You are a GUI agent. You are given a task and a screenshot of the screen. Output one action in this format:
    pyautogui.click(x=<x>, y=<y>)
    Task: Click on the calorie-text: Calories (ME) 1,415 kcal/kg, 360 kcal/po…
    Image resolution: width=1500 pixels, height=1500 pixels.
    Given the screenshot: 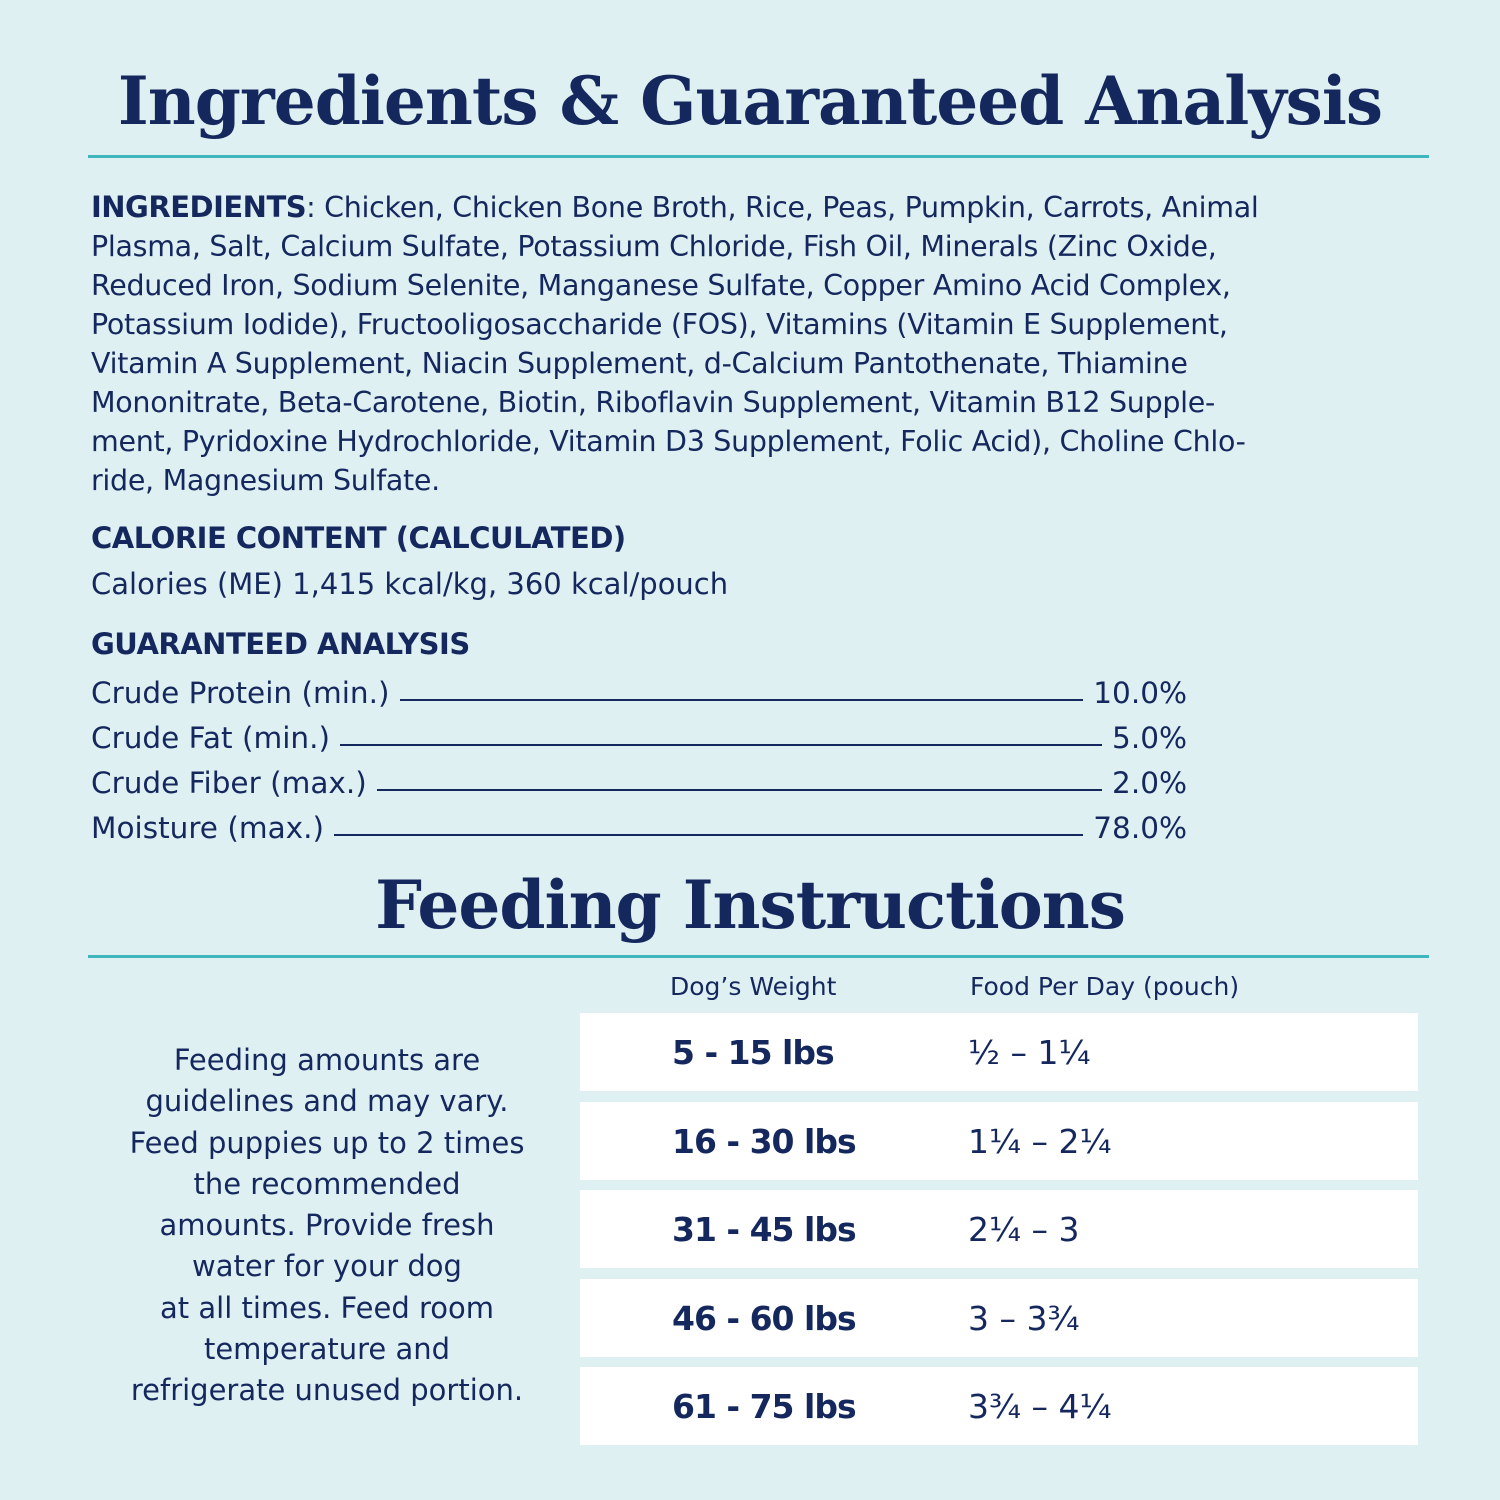 What is the action you would take?
    pyautogui.click(x=410, y=584)
    